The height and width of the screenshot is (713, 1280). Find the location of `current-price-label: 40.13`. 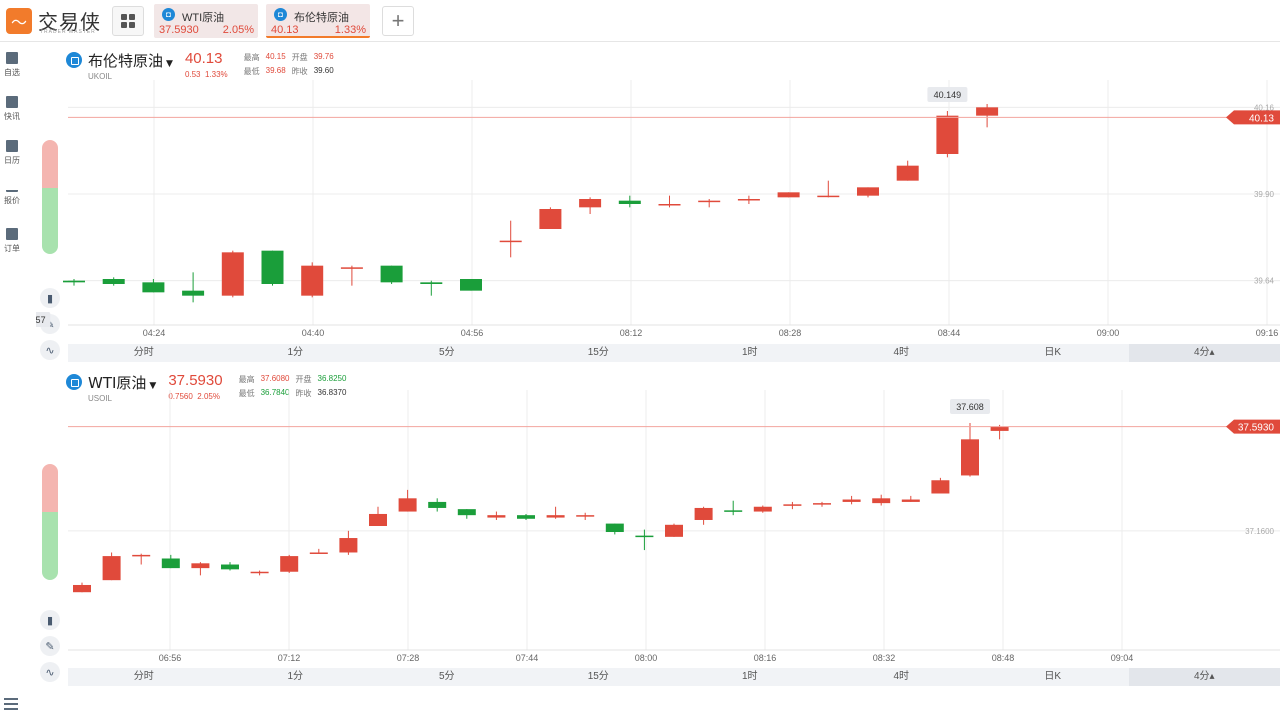

current-price-label: 40.13 is located at coordinates (1261, 118).